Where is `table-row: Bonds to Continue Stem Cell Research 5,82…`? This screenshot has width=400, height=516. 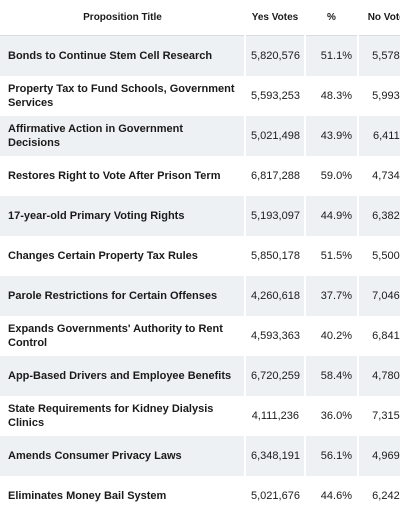
table-row: Bonds to Continue Stem Cell Research 5,82… is located at coordinates (200, 55).